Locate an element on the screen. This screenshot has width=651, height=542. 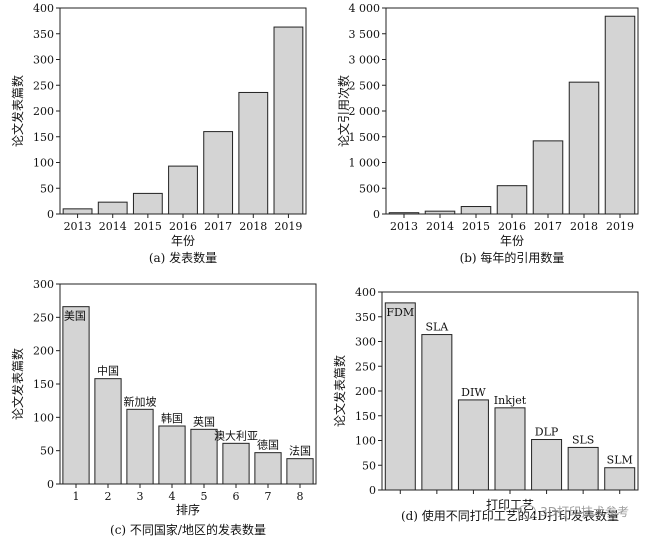
chart-caption: (a) 发表数量 is located at coordinates (183, 257).